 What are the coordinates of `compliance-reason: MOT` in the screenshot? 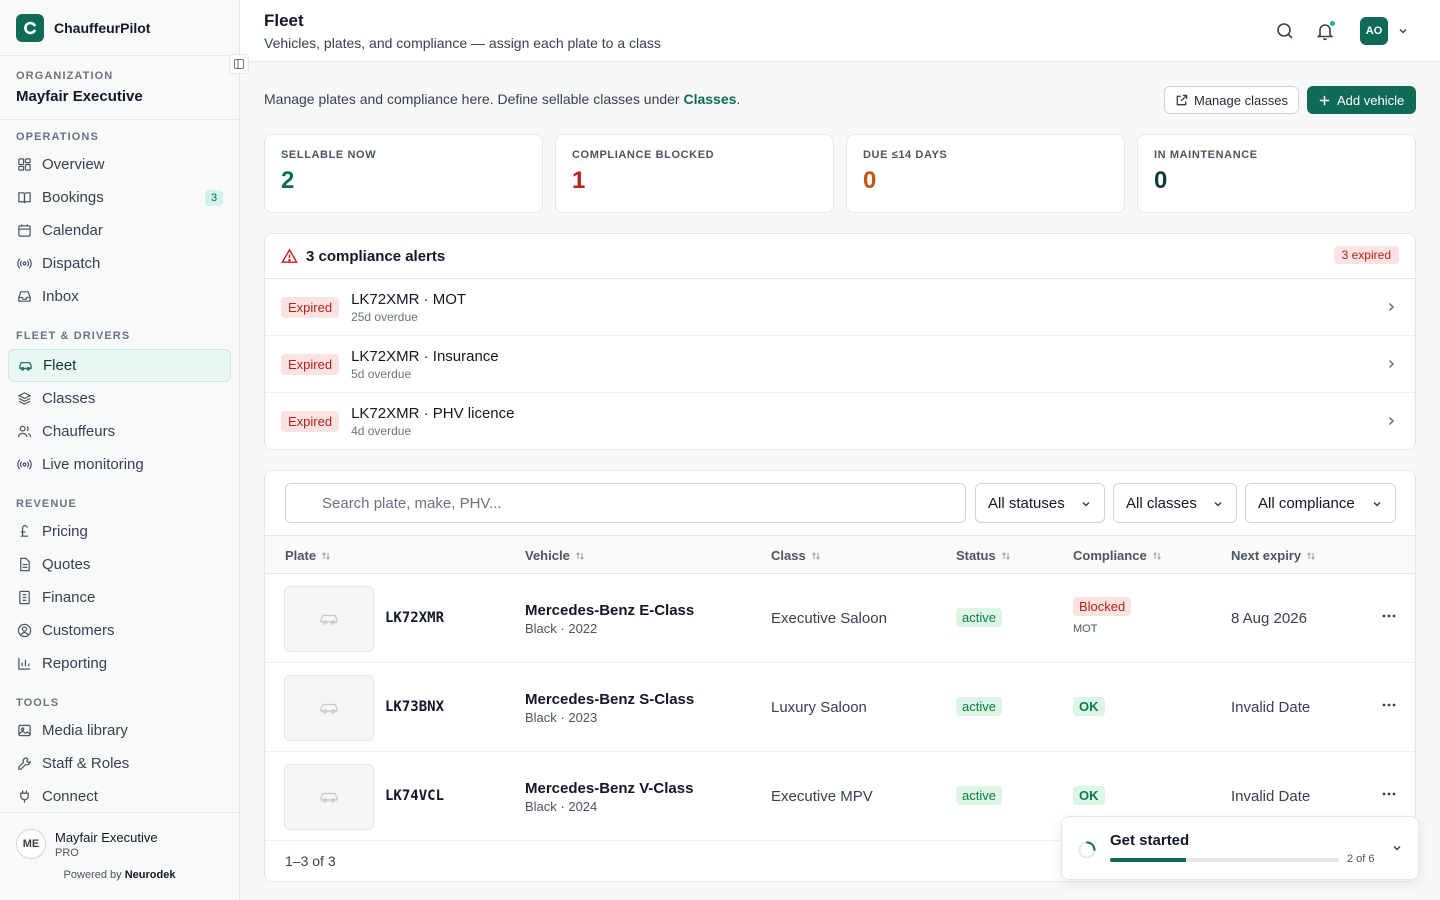 It's located at (1085, 629).